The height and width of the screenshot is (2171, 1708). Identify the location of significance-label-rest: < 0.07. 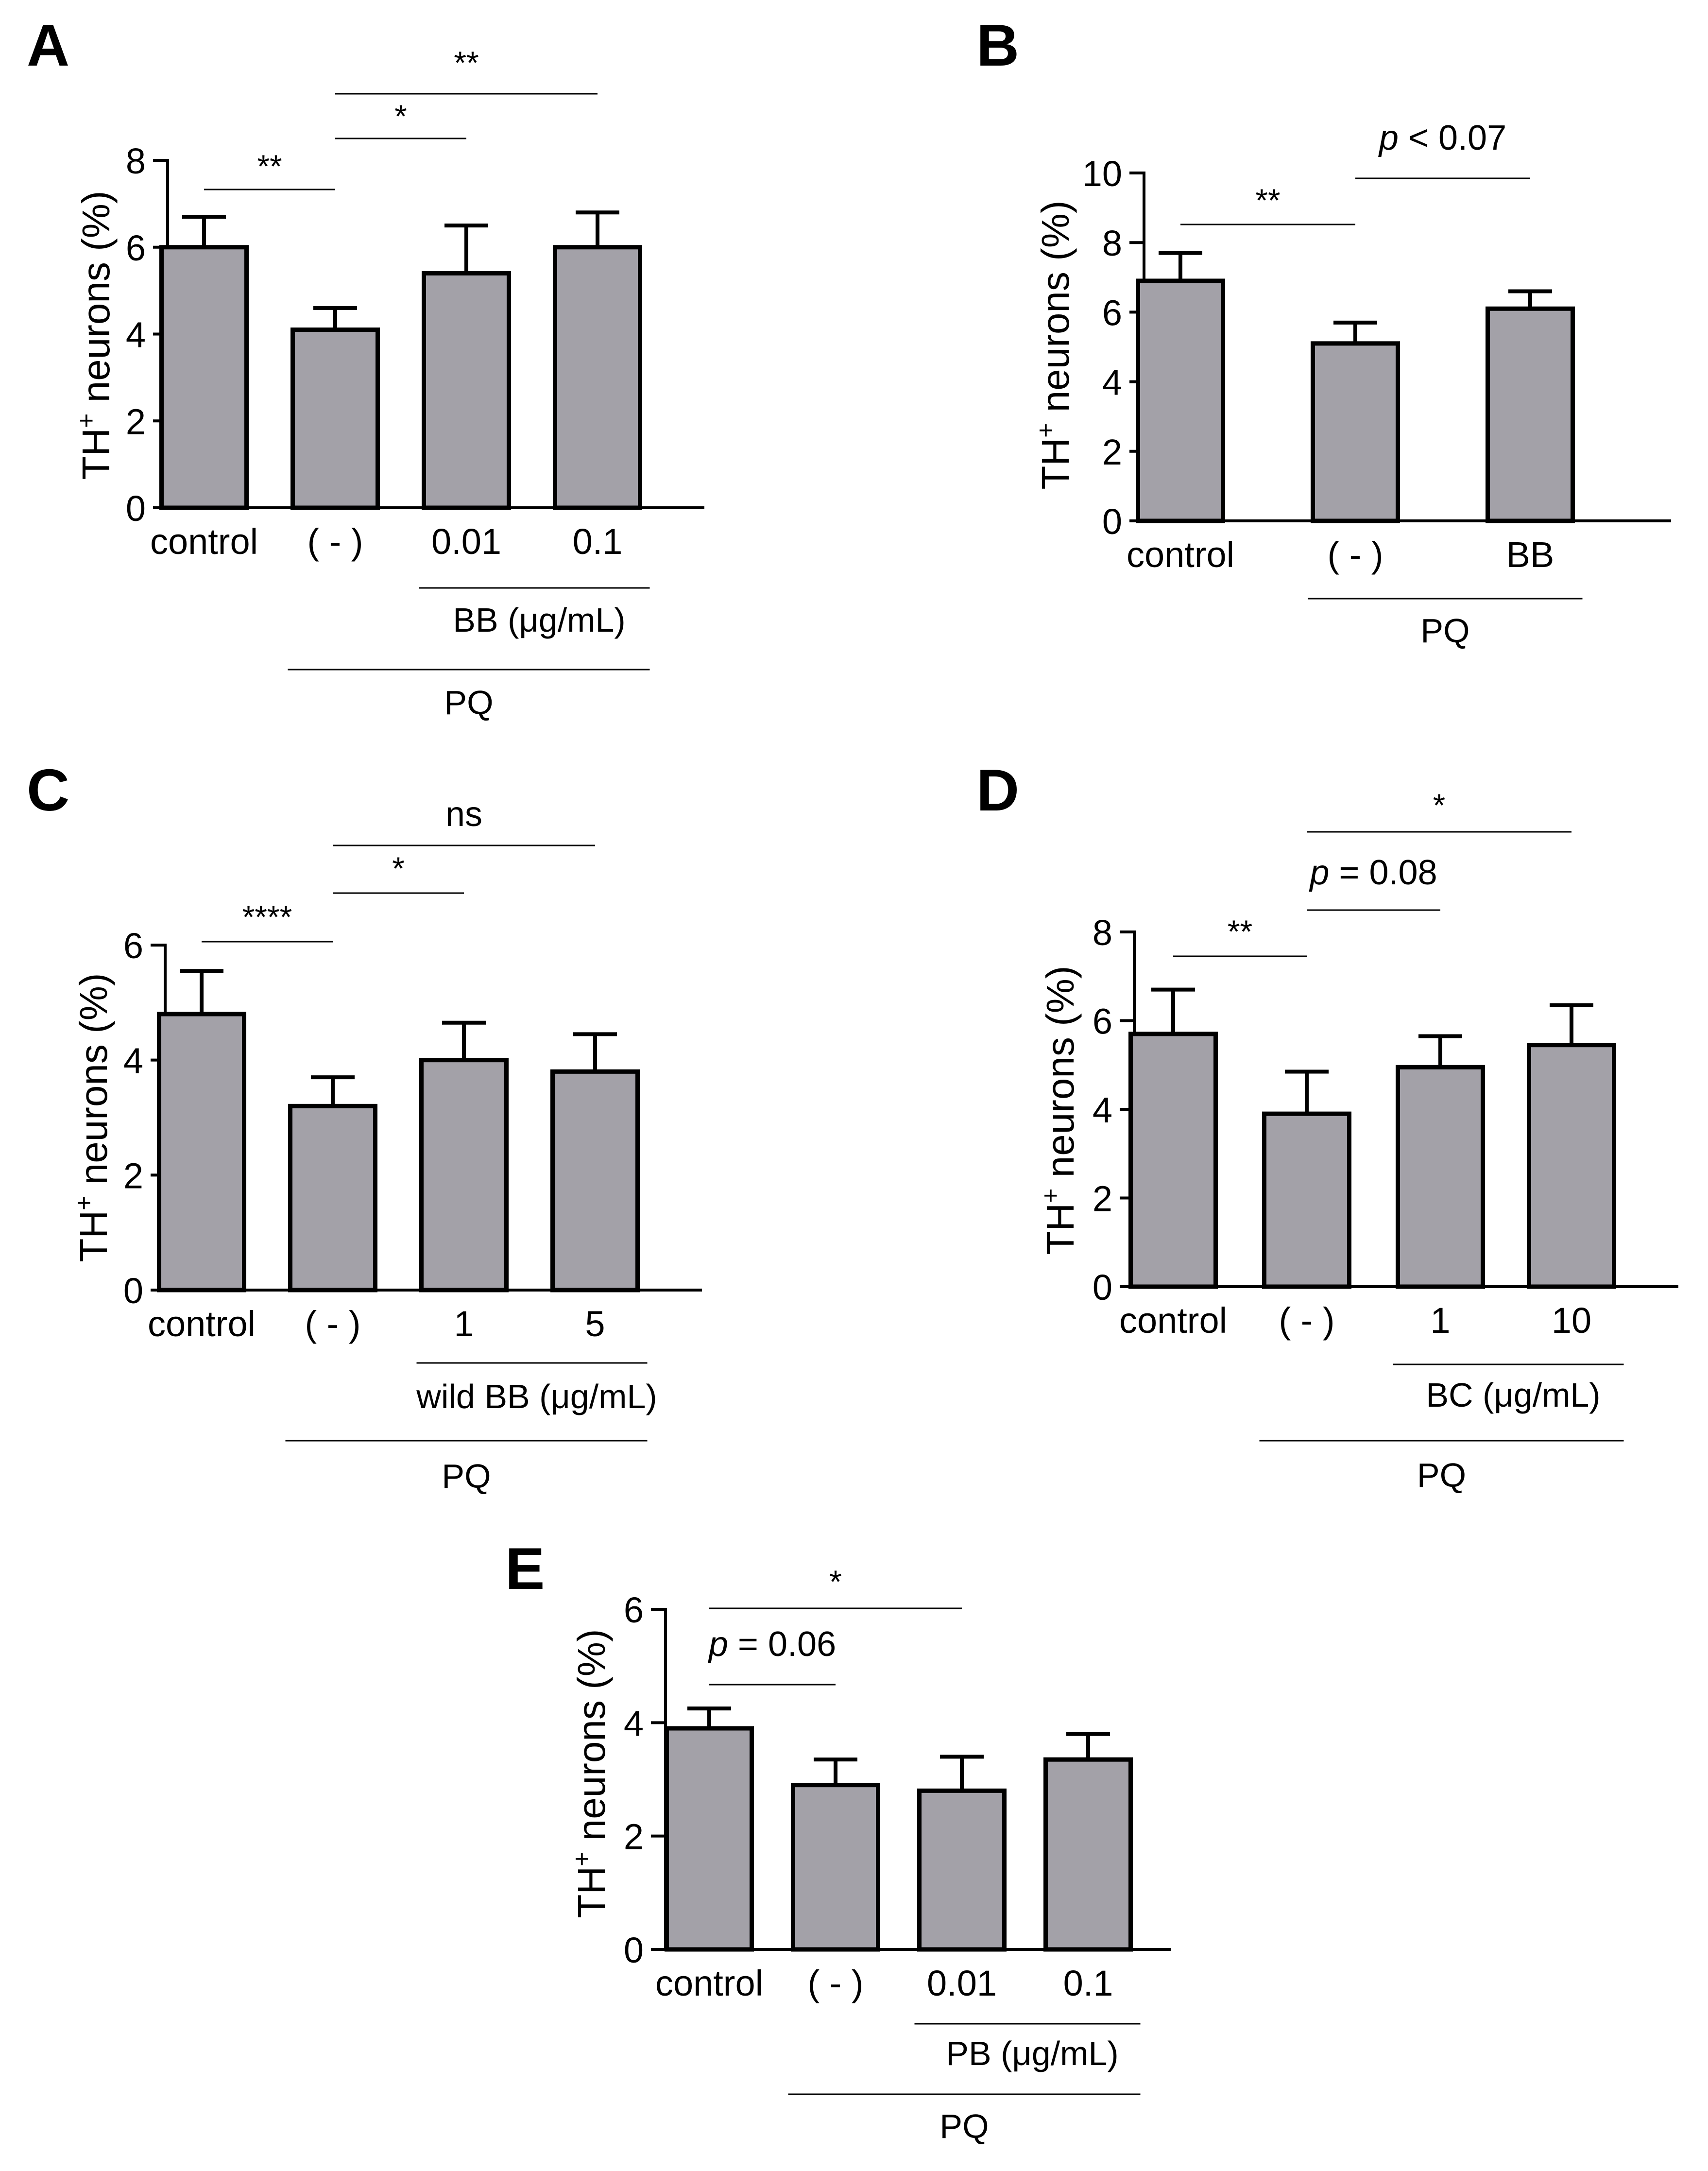
(1452, 138).